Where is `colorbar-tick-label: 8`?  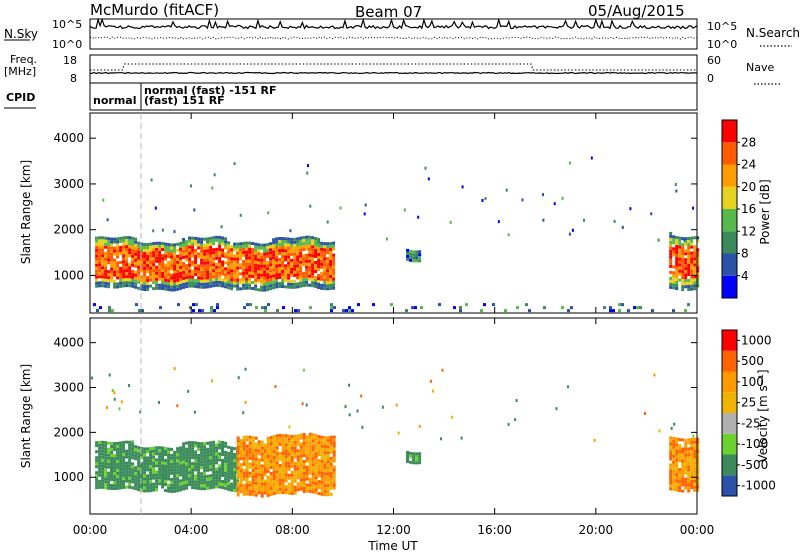
colorbar-tick-label: 8 is located at coordinates (745, 254).